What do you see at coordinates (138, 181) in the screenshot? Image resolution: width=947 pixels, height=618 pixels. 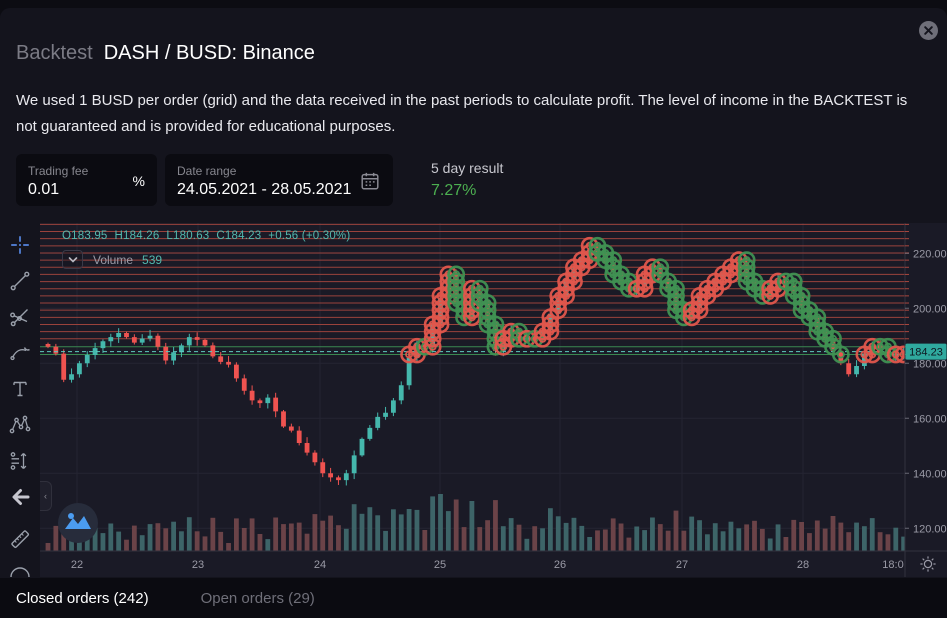 I see `trading-fee-unit: %` at bounding box center [138, 181].